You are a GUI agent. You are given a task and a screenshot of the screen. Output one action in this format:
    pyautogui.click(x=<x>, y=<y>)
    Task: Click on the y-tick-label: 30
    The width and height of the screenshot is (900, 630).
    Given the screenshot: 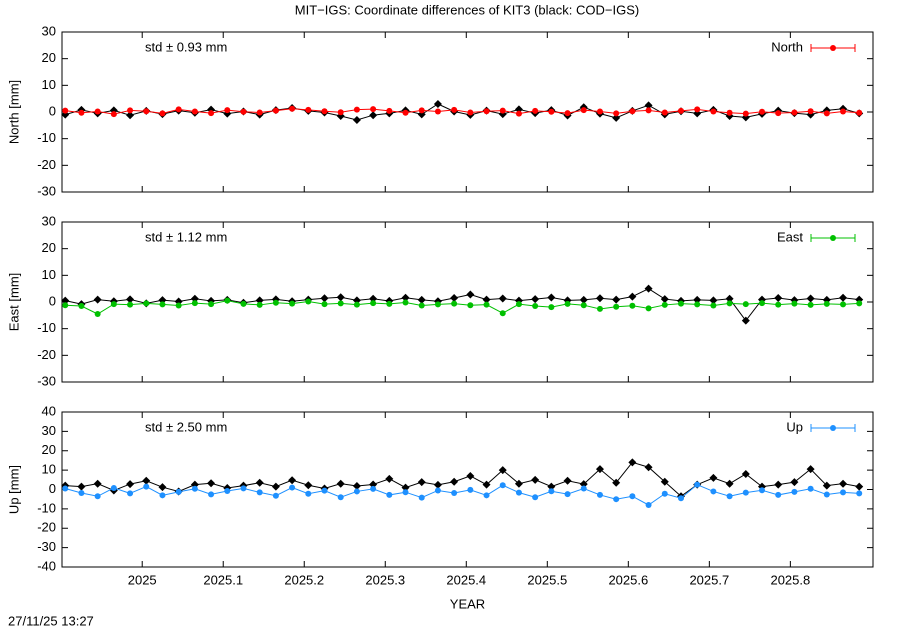 What is the action you would take?
    pyautogui.click(x=49, y=220)
    